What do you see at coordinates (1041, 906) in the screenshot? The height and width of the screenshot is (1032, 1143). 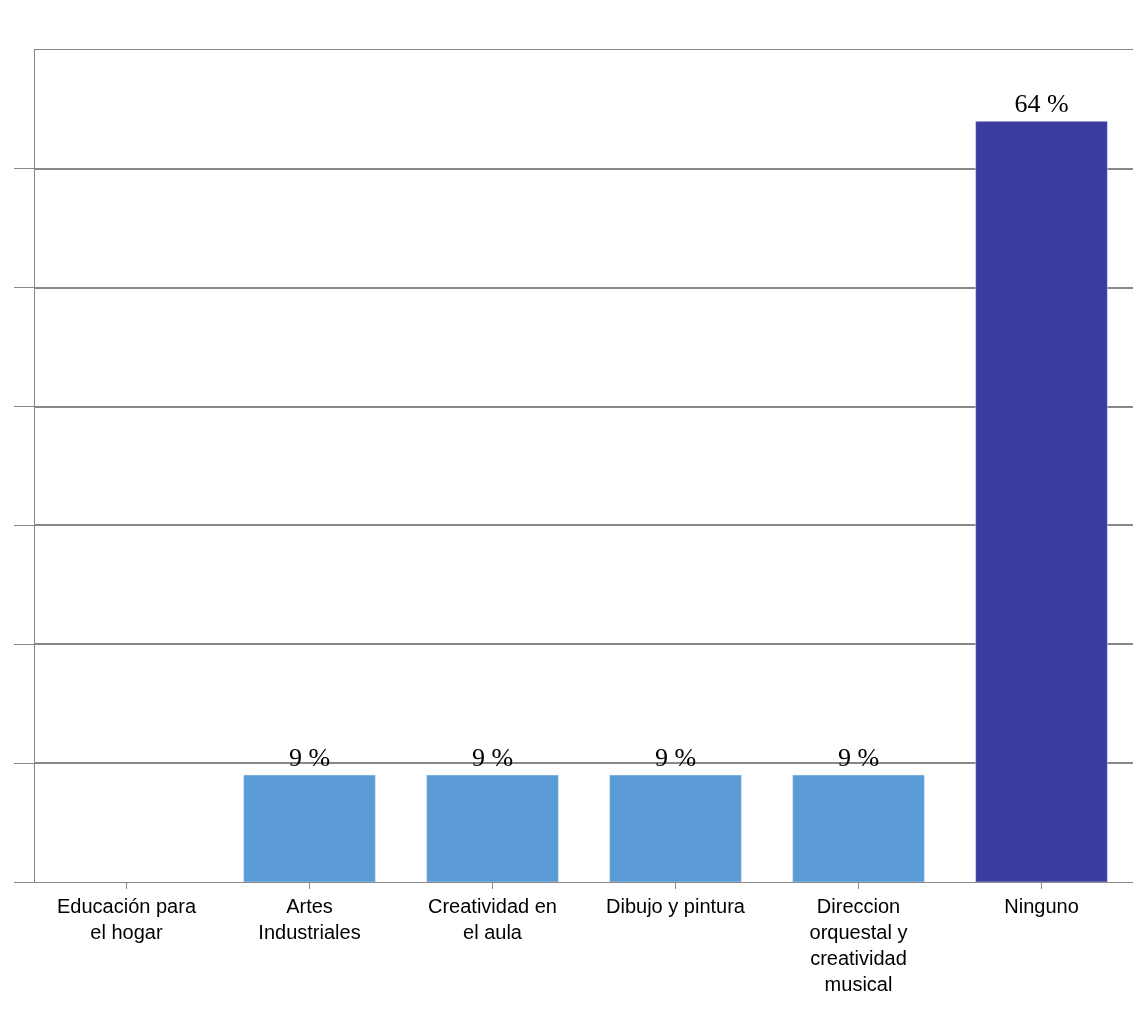 I see `x-tick-label: Ninguno` at bounding box center [1041, 906].